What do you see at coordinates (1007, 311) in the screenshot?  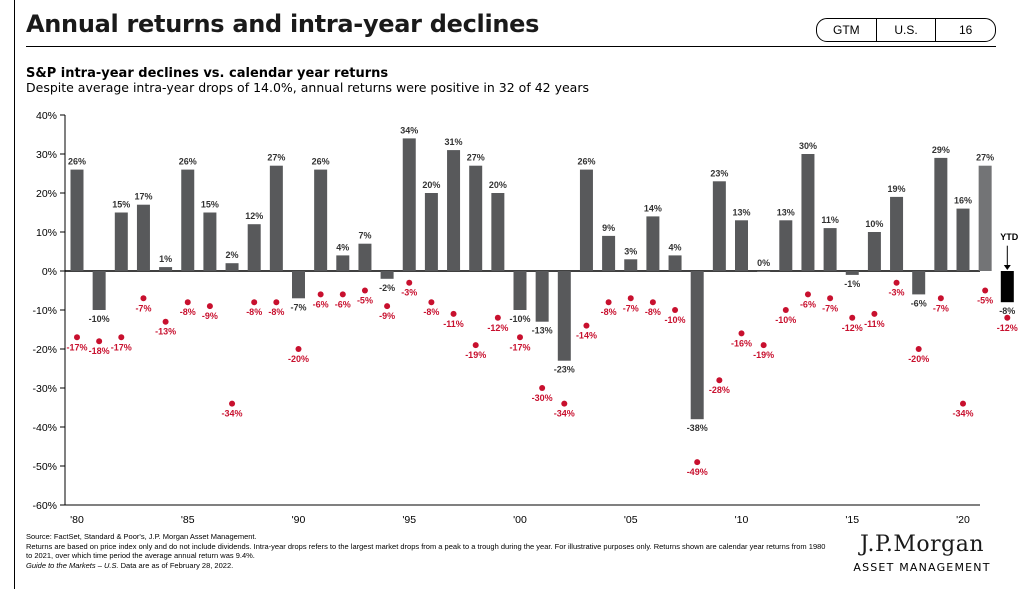 I see `annual-return-label: -8%` at bounding box center [1007, 311].